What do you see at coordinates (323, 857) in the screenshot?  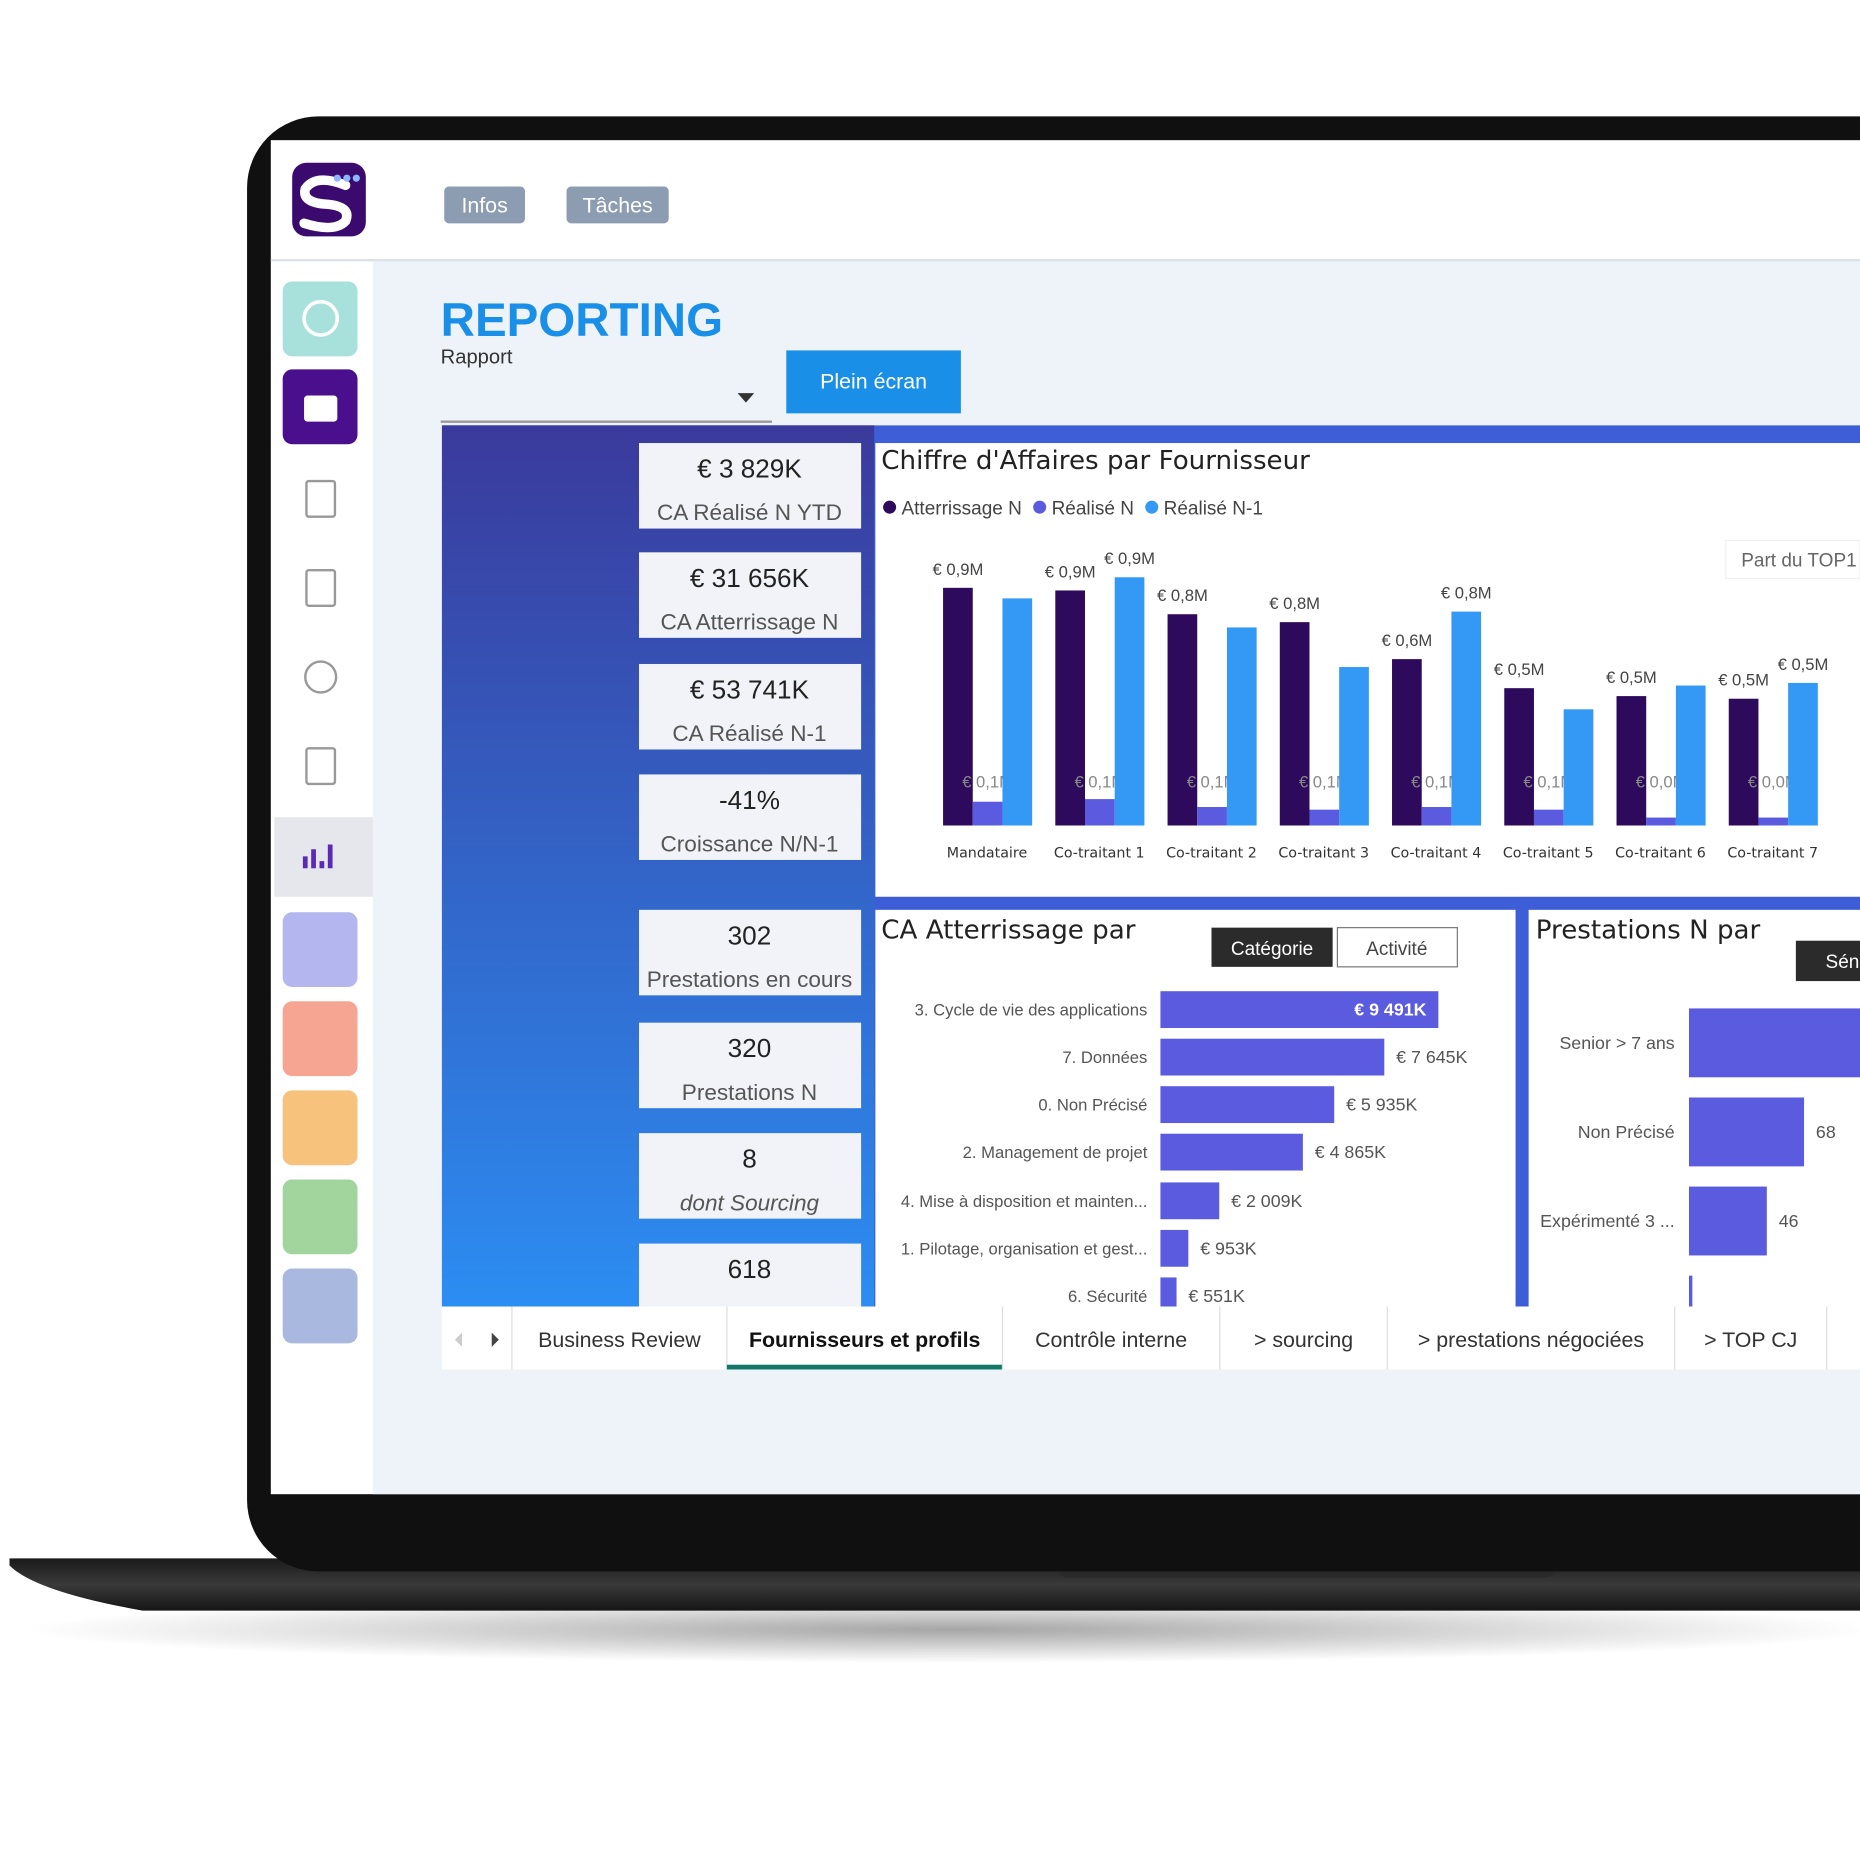 I see `menu-active` at bounding box center [323, 857].